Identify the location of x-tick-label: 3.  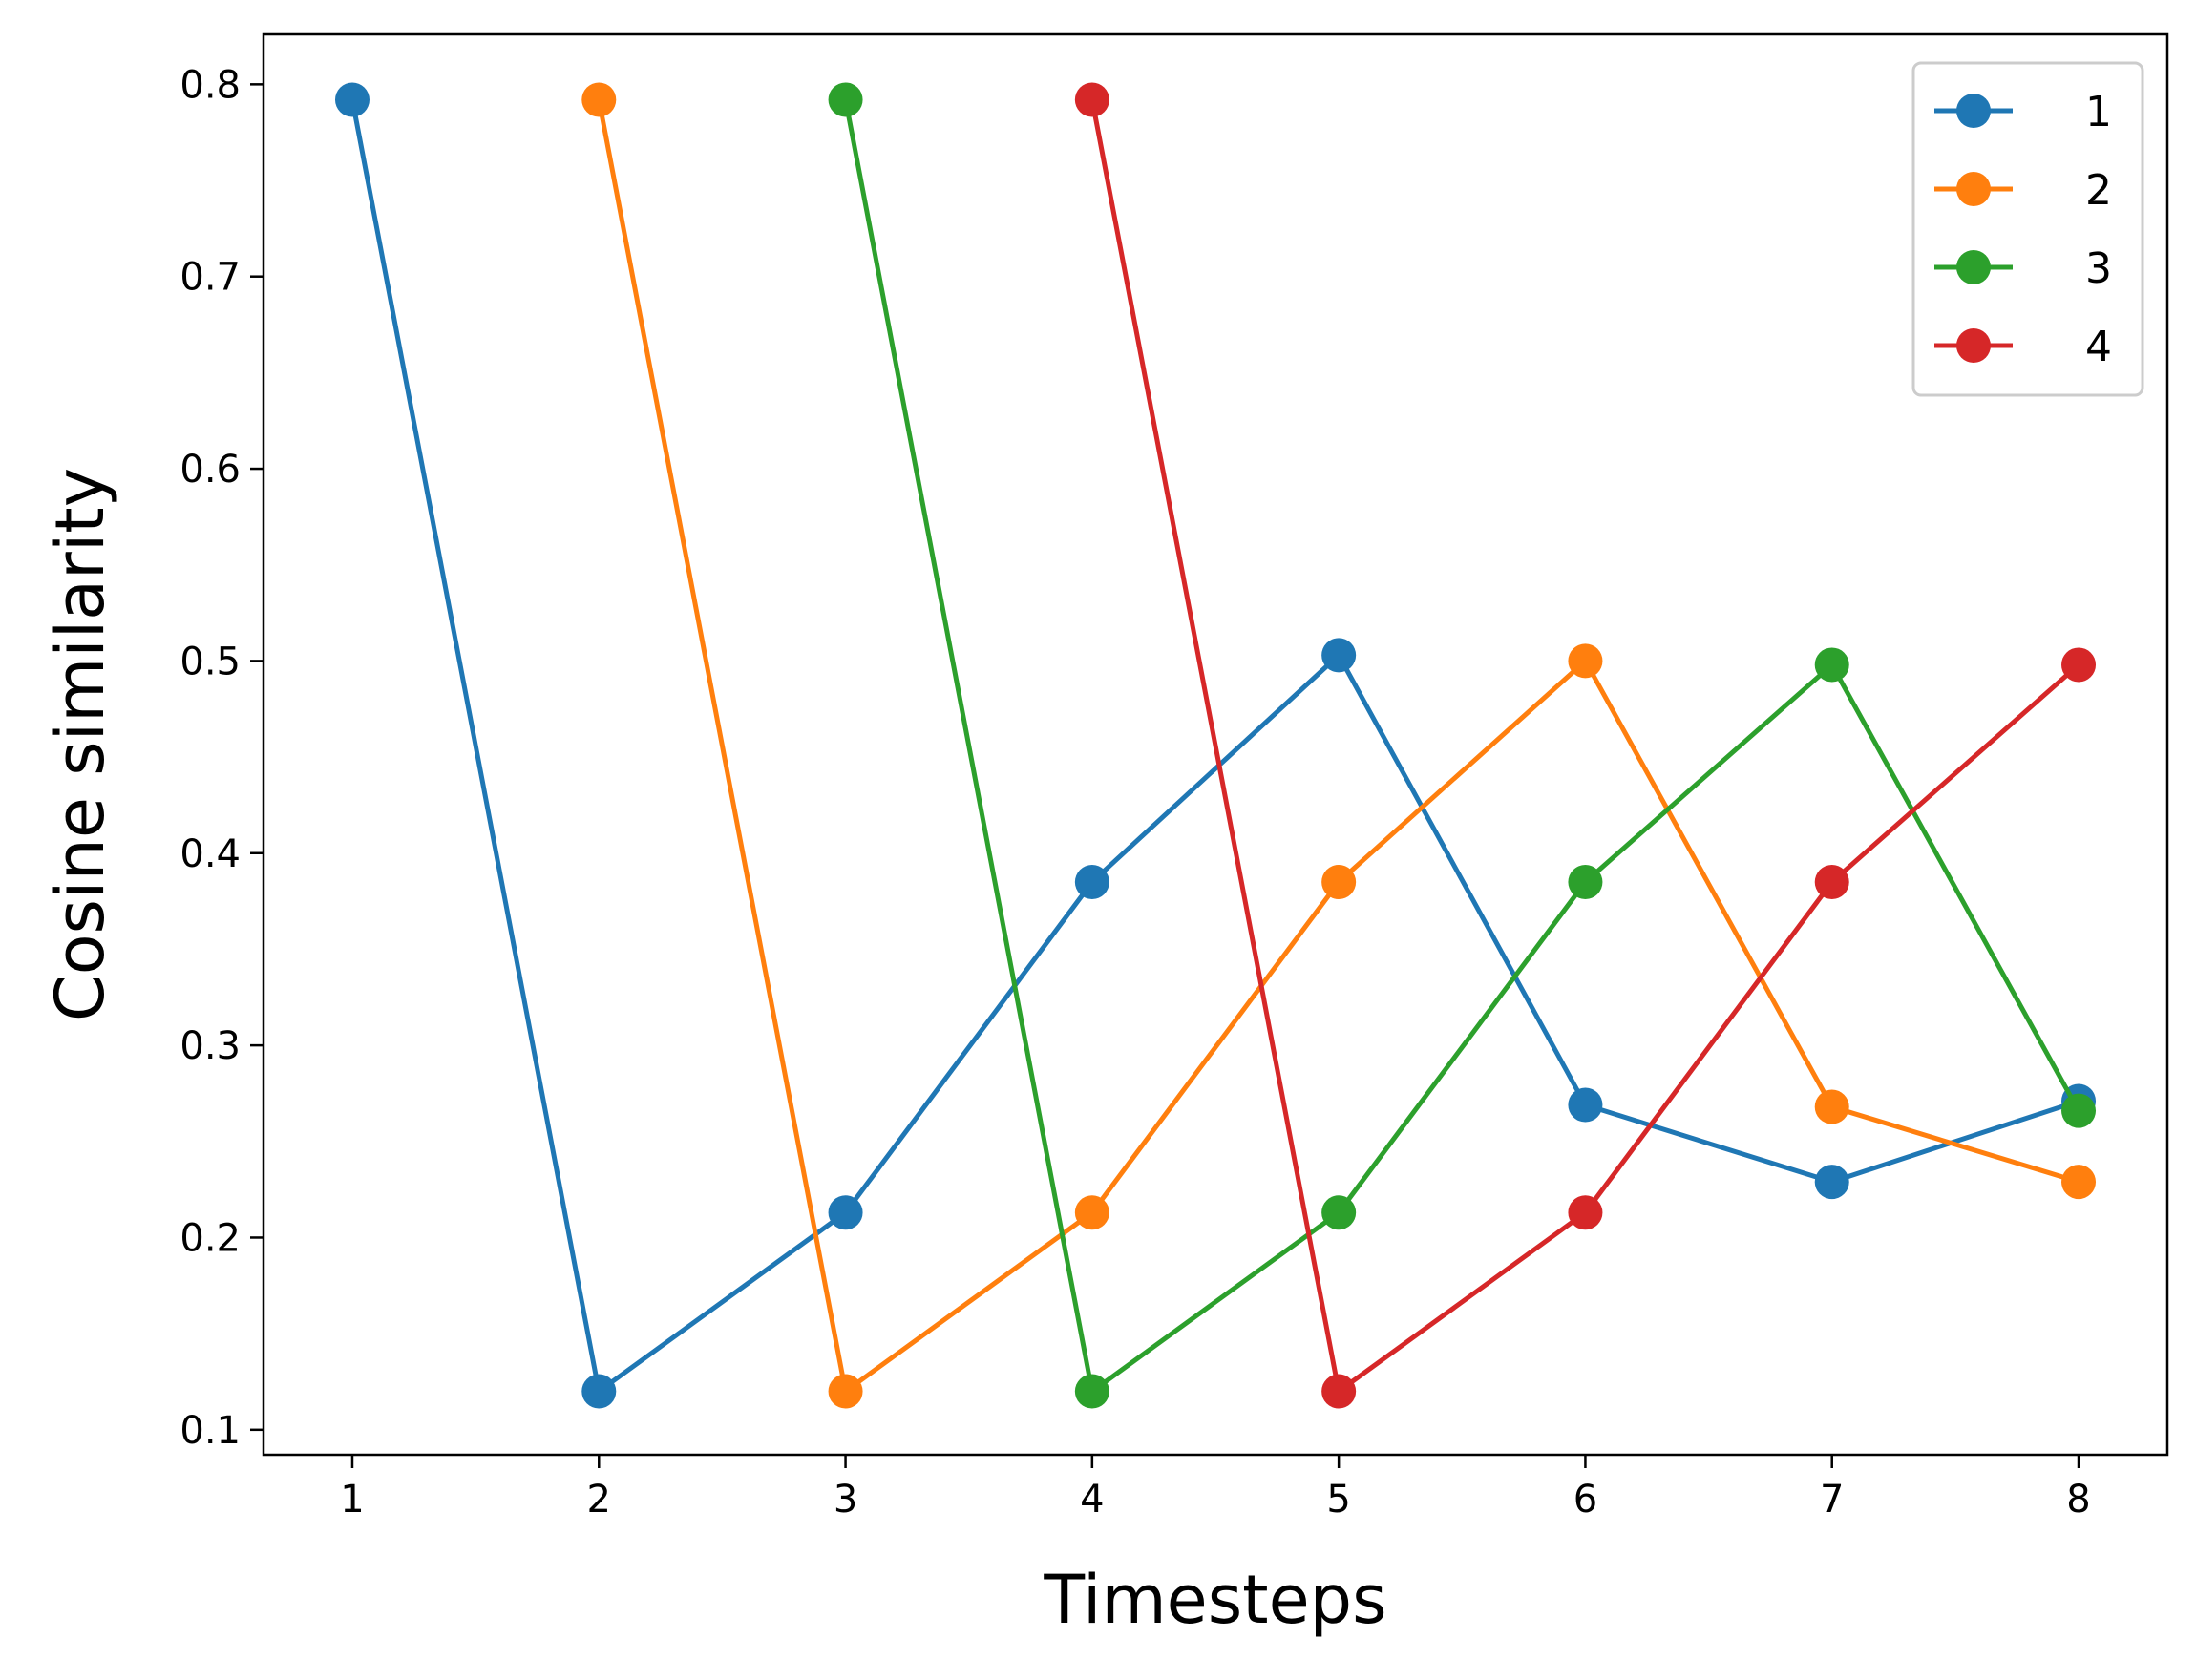
(845, 1500).